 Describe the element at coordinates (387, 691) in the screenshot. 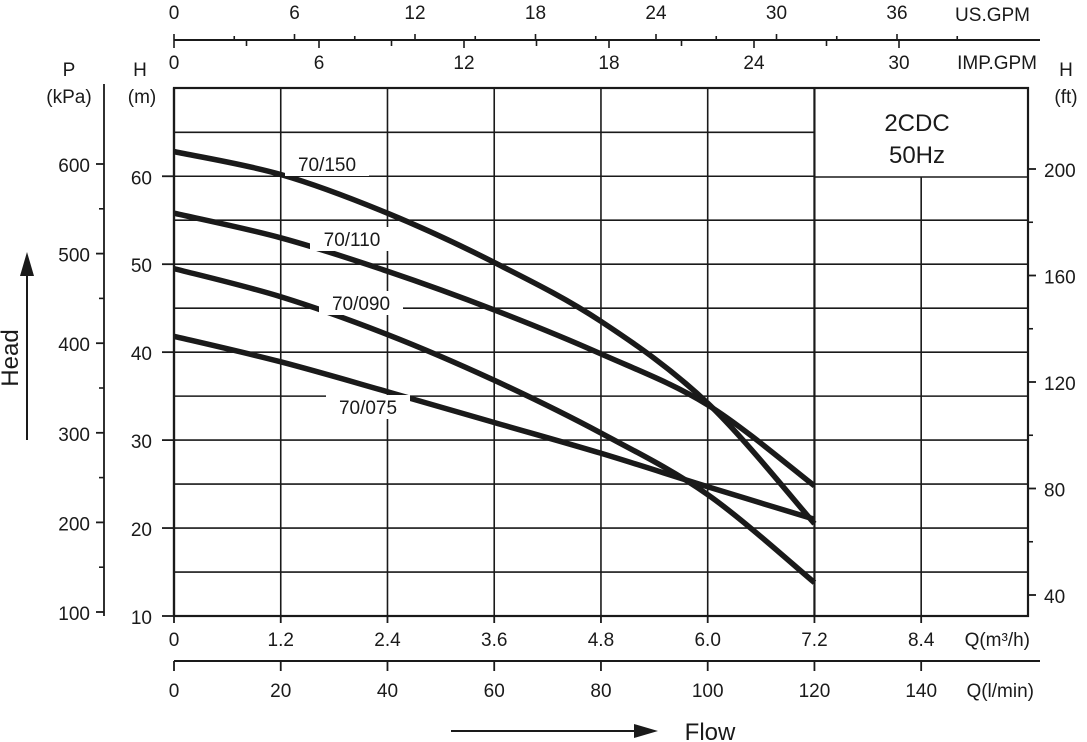

I see `bottom-lmin-tick-label: 40` at that location.